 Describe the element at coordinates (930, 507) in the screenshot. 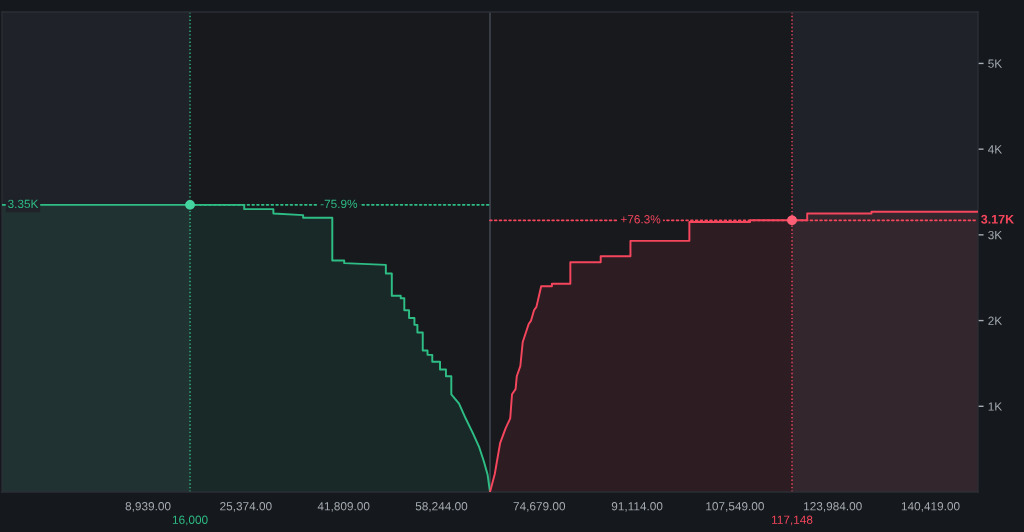

I see `x-tick-label: 140,419.00` at that location.